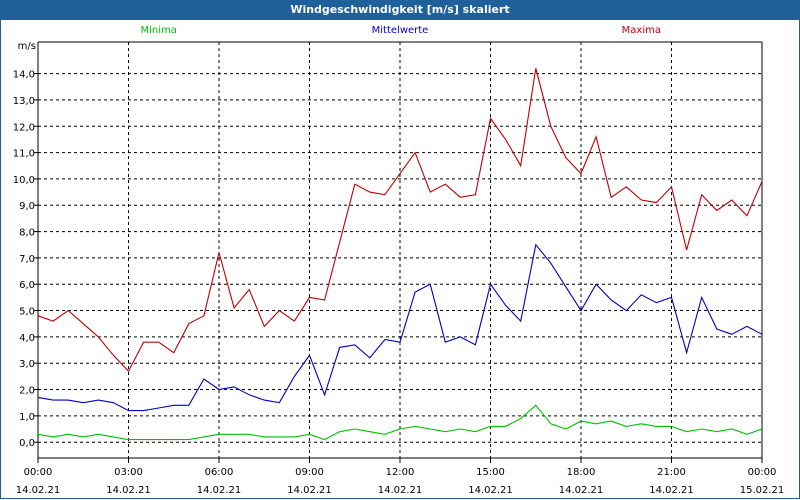 The width and height of the screenshot is (800, 500). Describe the element at coordinates (671, 472) in the screenshot. I see `x-tick-time-label: 21:00` at that location.